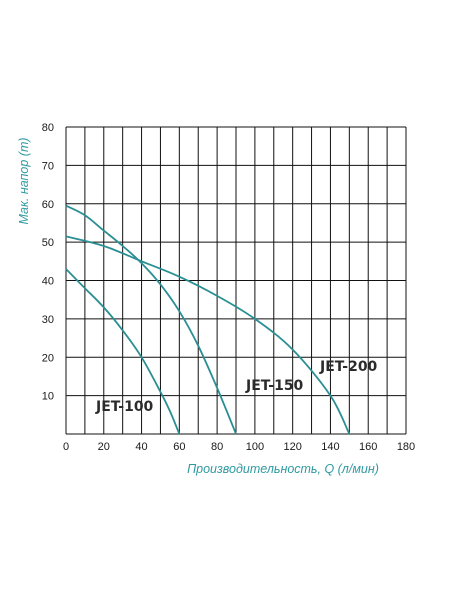 This screenshot has width=450, height=600. I want to click on series-label-jet-100: JET-100, so click(124, 407).